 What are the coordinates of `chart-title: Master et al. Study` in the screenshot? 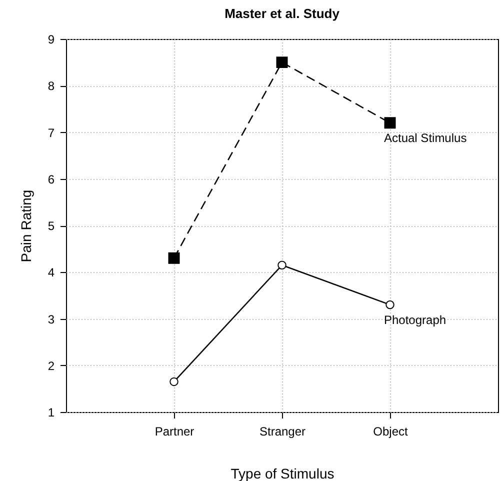 It's located at (282, 13).